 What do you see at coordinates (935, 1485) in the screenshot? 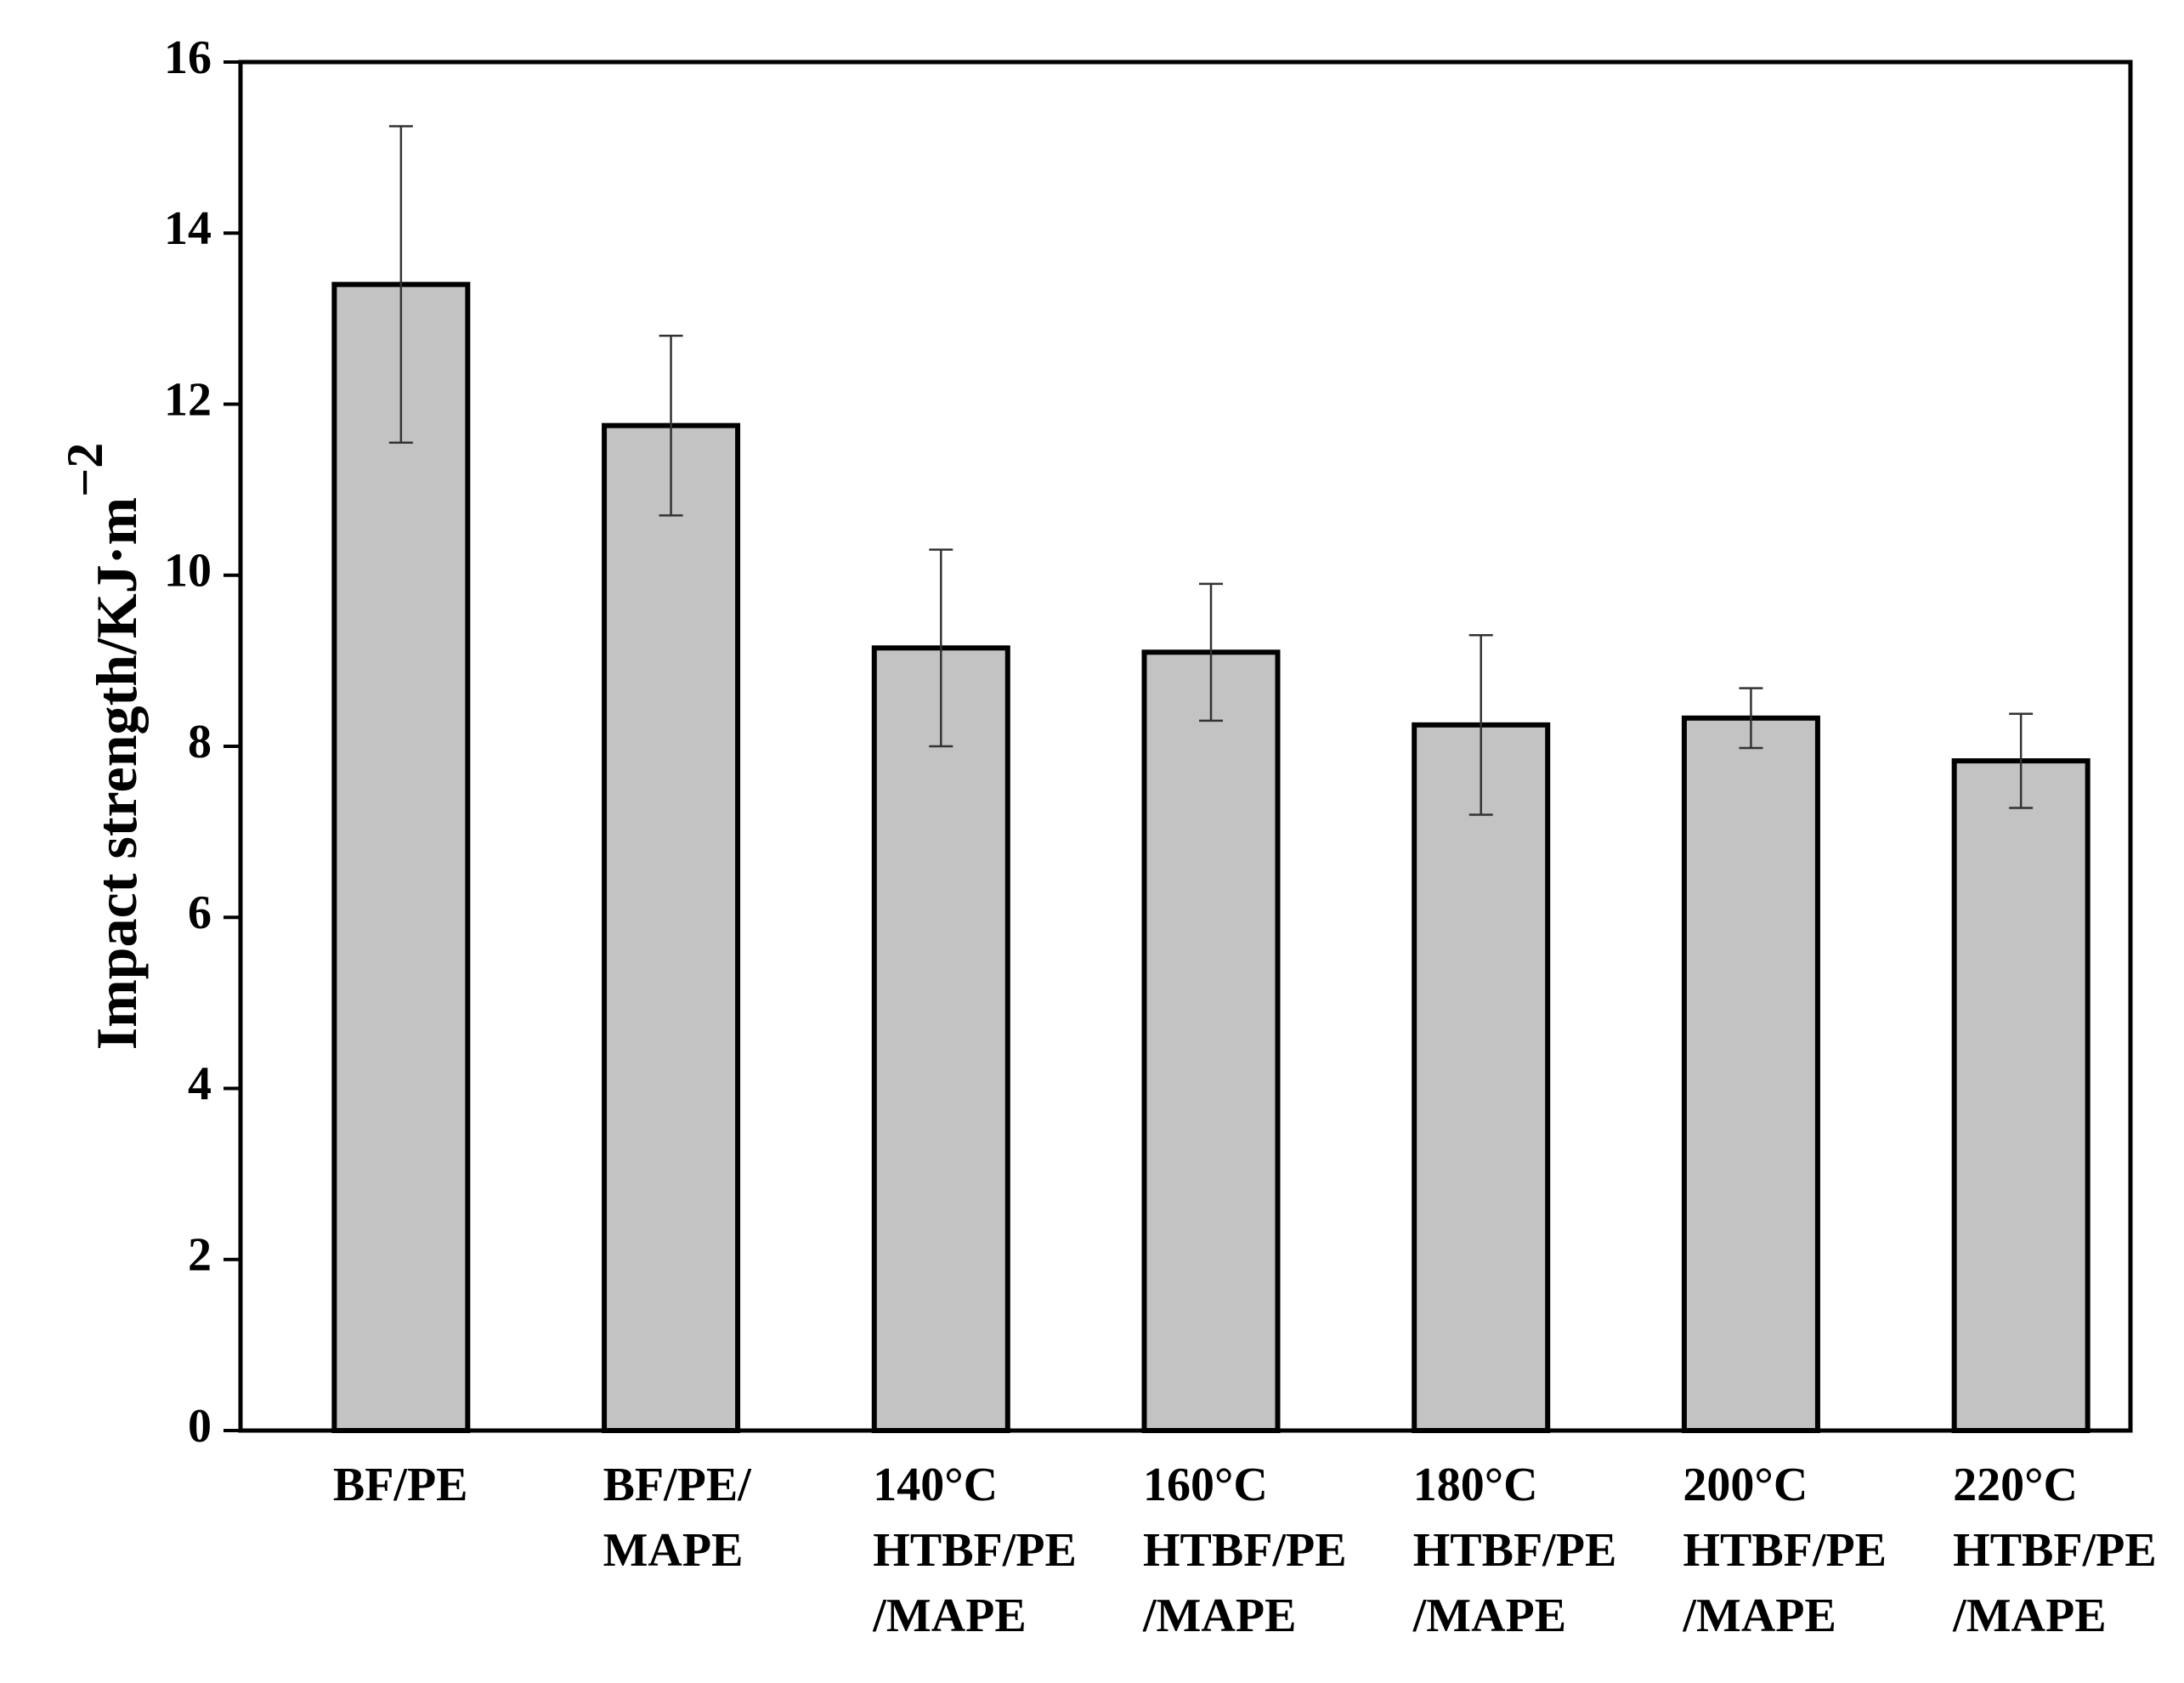
I see `x-tick-label: 140°C` at bounding box center [935, 1485].